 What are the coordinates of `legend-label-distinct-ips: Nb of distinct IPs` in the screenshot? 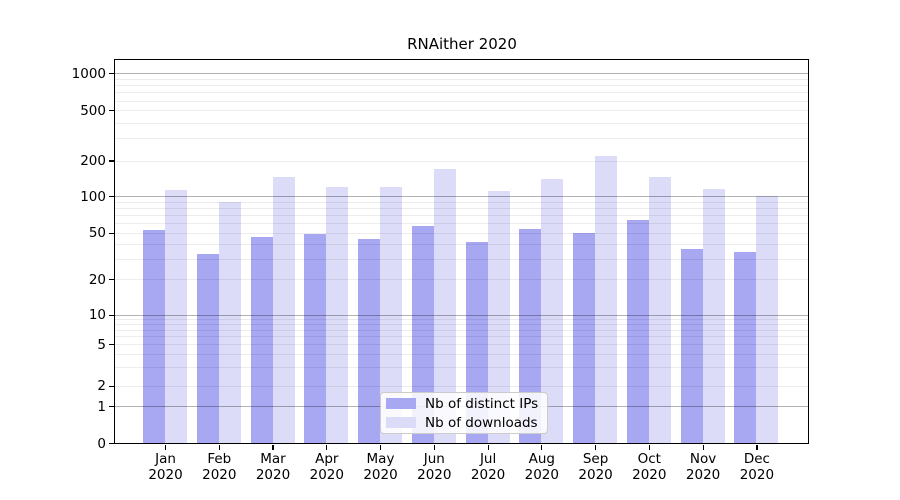 It's located at (482, 403).